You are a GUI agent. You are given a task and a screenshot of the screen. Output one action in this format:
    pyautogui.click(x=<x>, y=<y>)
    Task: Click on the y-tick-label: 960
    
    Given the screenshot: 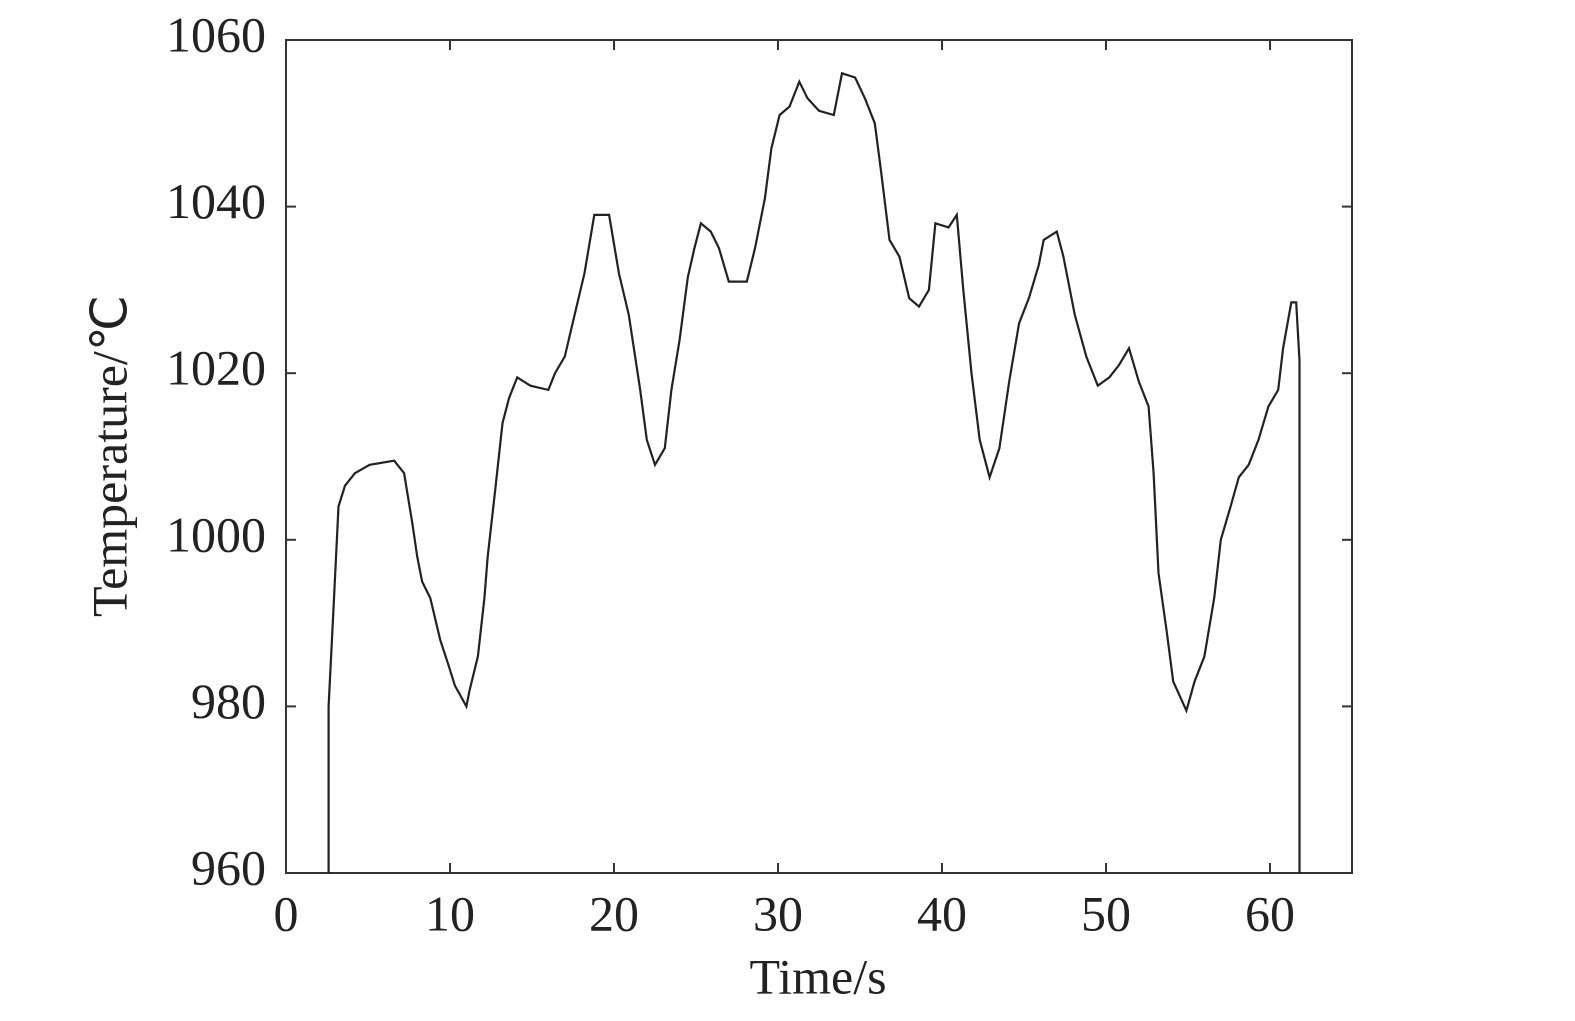 What is the action you would take?
    pyautogui.click(x=228, y=867)
    